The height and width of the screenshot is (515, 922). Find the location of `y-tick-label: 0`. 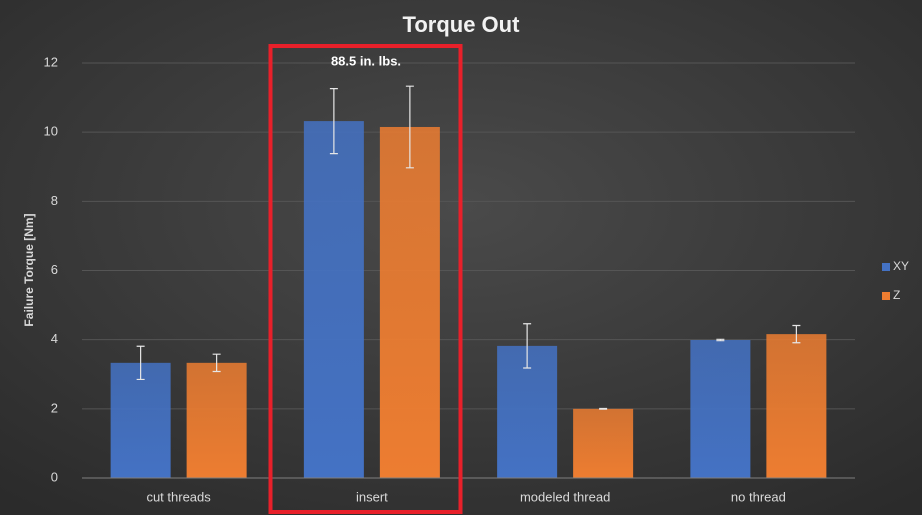

y-tick-label: 0 is located at coordinates (54, 476).